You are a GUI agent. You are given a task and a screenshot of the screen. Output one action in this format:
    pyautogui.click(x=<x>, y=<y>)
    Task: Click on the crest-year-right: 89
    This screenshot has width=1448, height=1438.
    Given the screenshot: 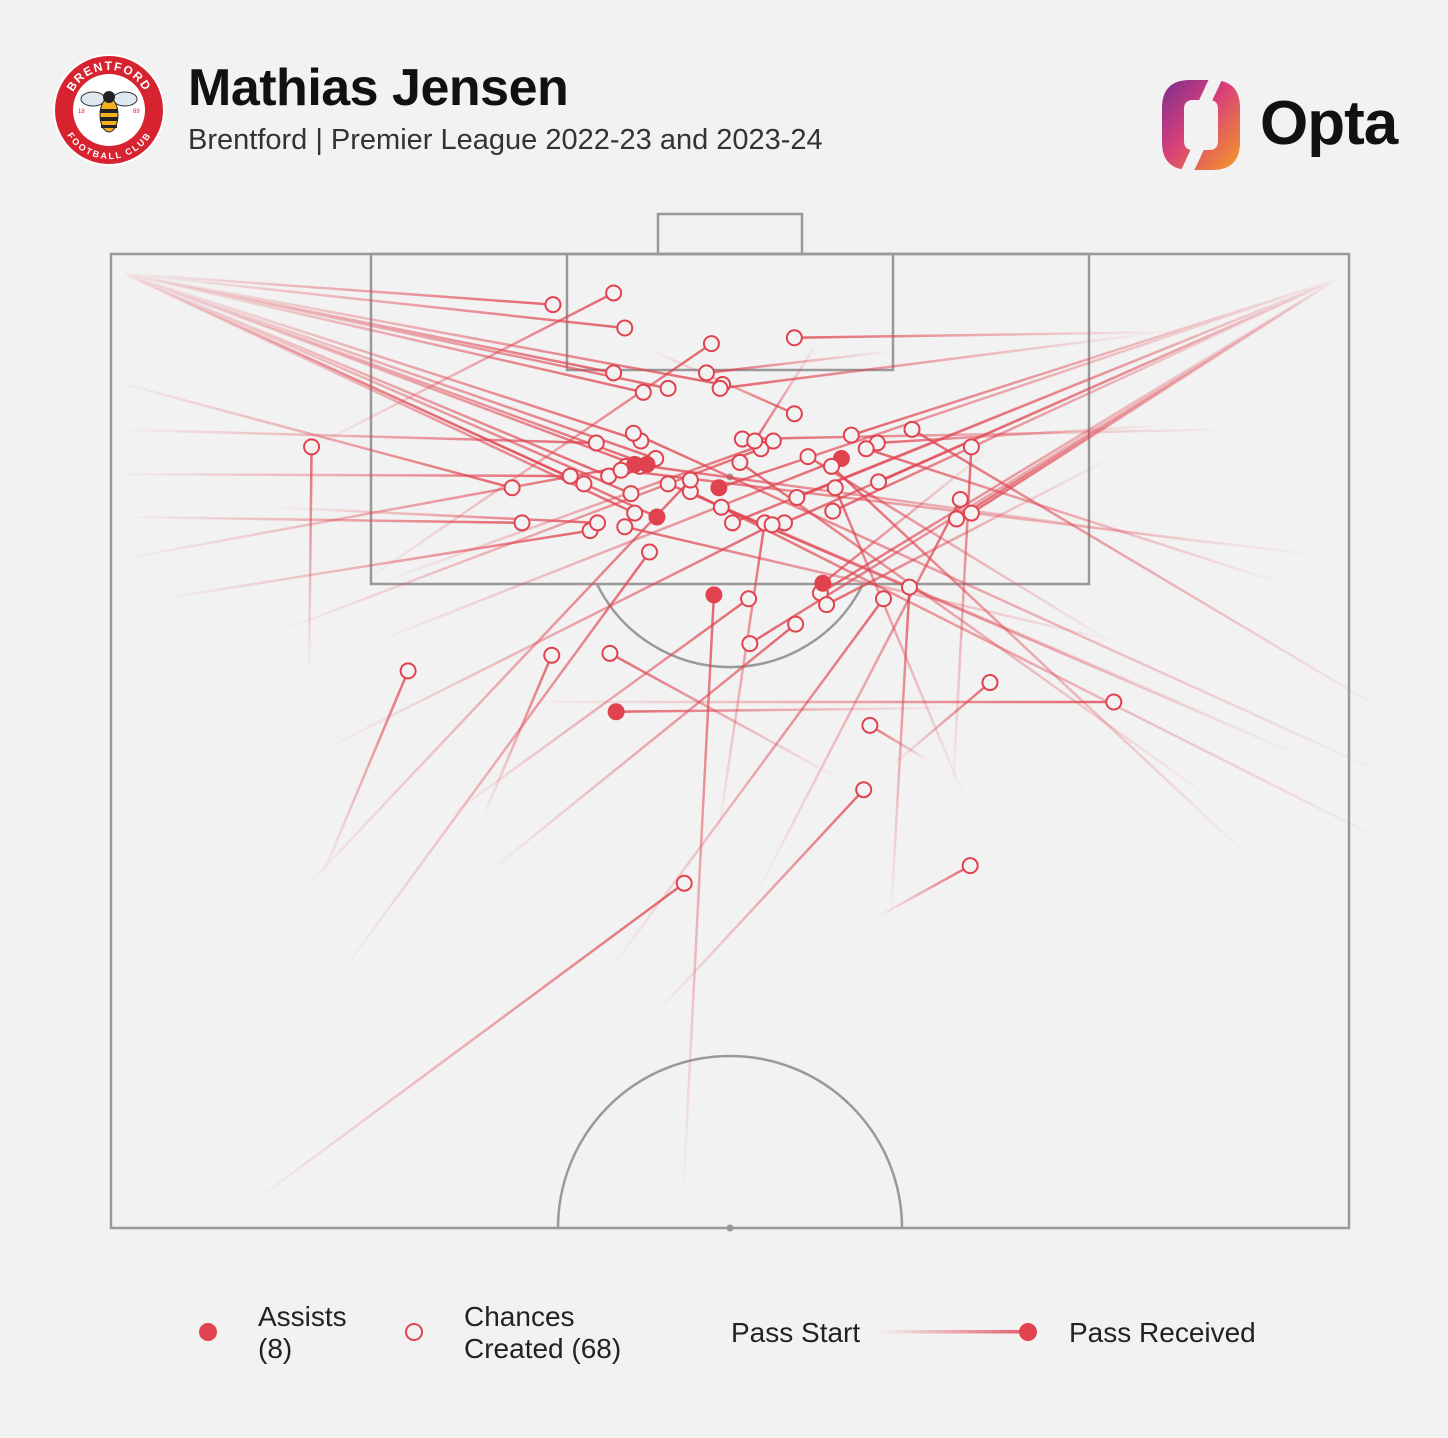 What is the action you would take?
    pyautogui.click(x=136, y=112)
    